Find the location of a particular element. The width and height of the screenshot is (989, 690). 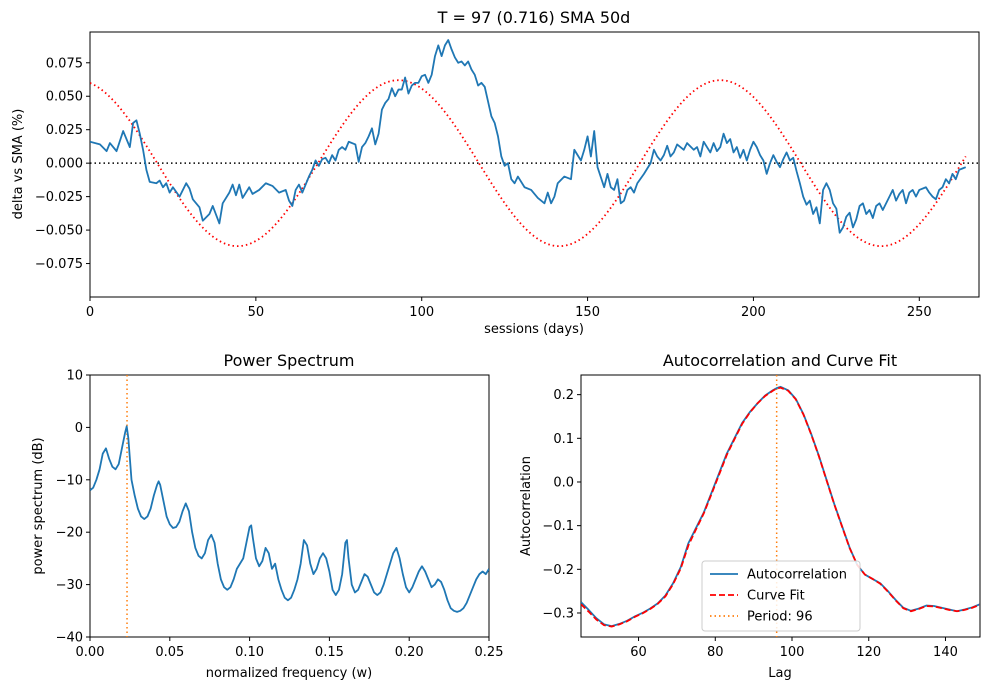

top-chart-title: T = 97 (0.716) SMA 50d is located at coordinates (534, 17).